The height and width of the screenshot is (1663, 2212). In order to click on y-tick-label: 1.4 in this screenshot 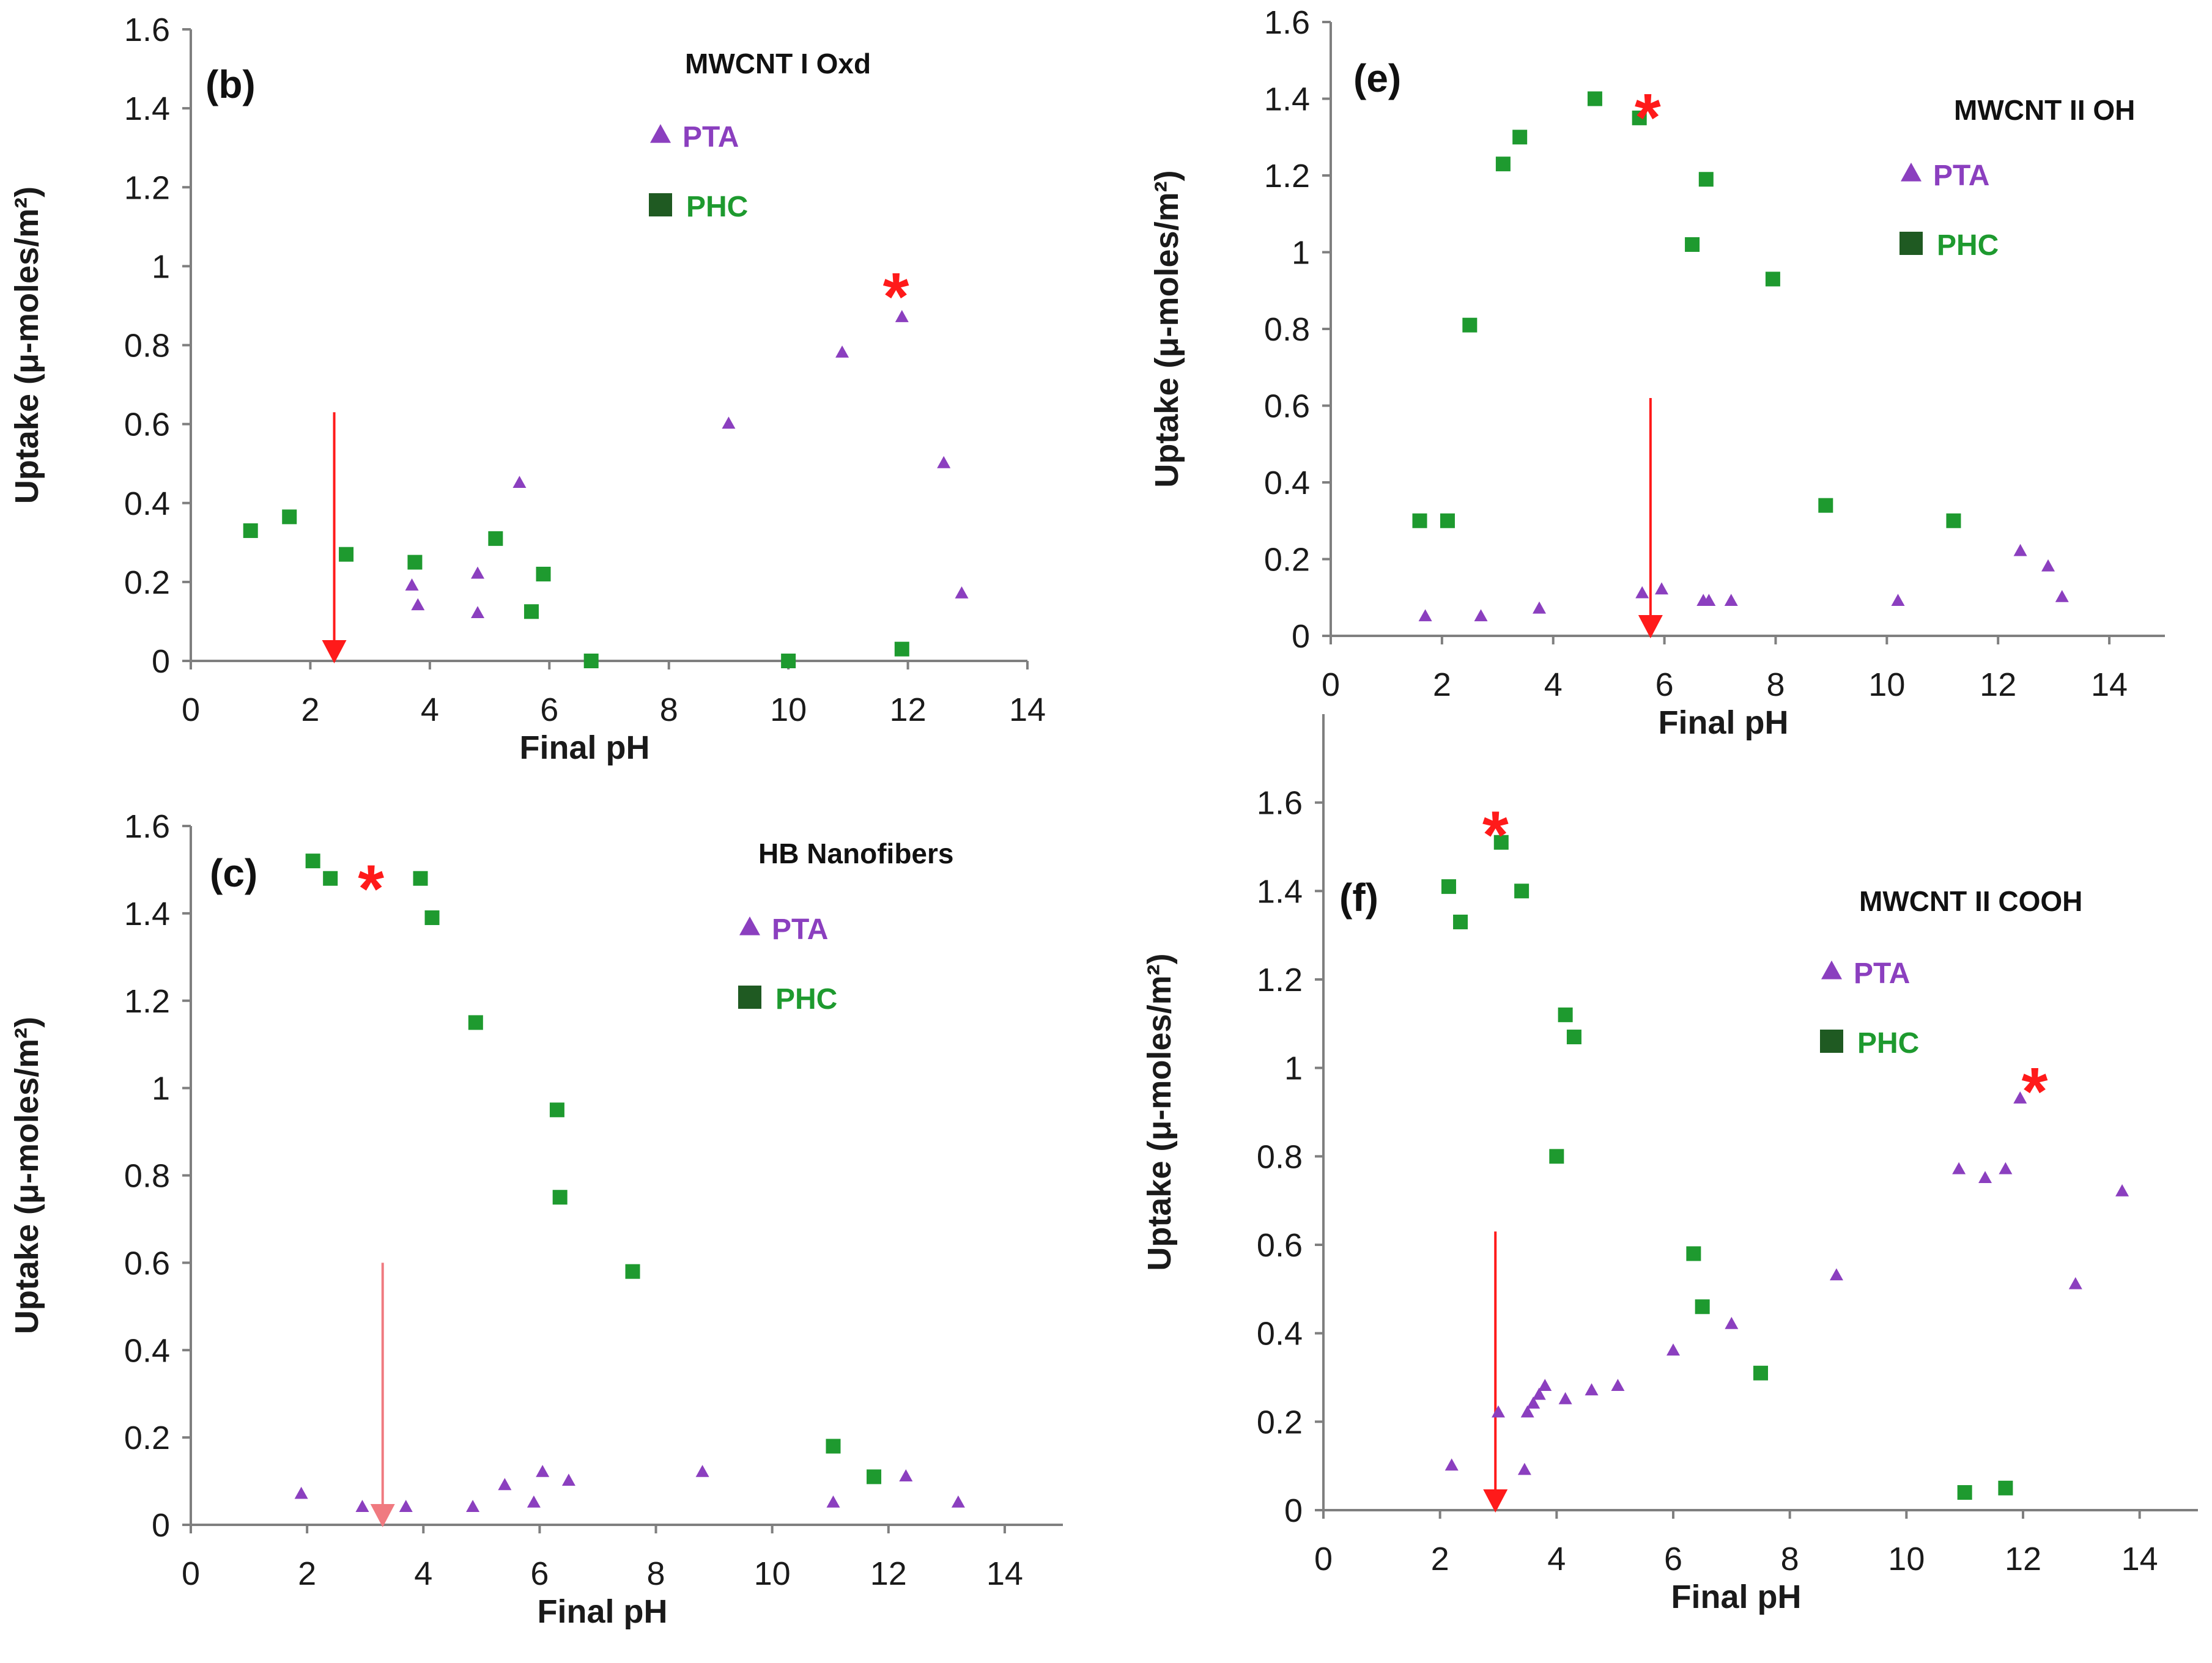, I will do `click(147, 109)`.